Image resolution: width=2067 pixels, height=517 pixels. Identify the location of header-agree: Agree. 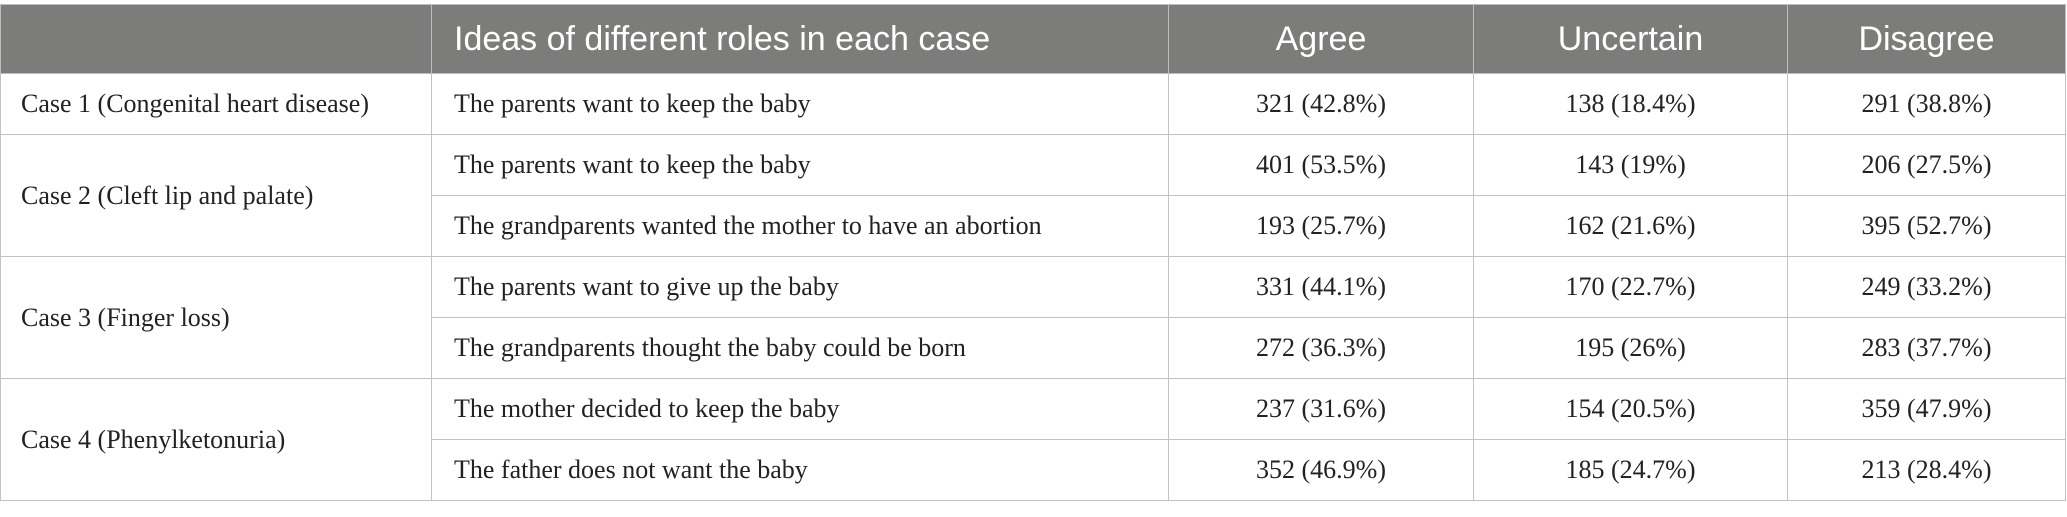
(1321, 39).